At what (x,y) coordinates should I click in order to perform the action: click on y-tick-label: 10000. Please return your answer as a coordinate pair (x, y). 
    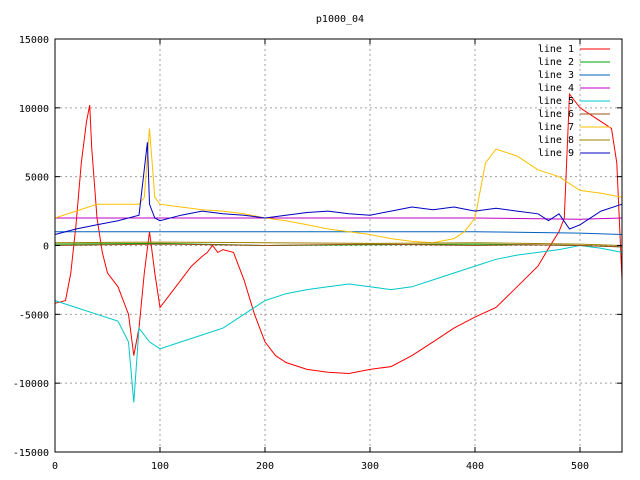
    Looking at the image, I should click on (34, 109).